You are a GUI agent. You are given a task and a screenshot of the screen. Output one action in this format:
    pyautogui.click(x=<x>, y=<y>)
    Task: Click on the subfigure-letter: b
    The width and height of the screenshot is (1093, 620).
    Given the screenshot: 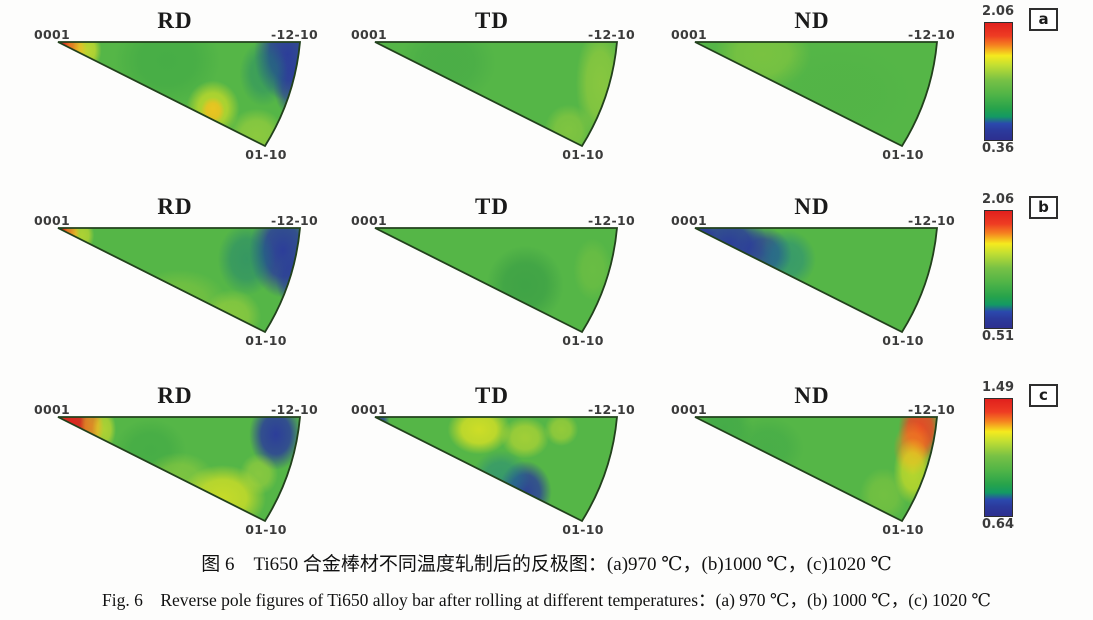 What is the action you would take?
    pyautogui.click(x=1043, y=207)
    